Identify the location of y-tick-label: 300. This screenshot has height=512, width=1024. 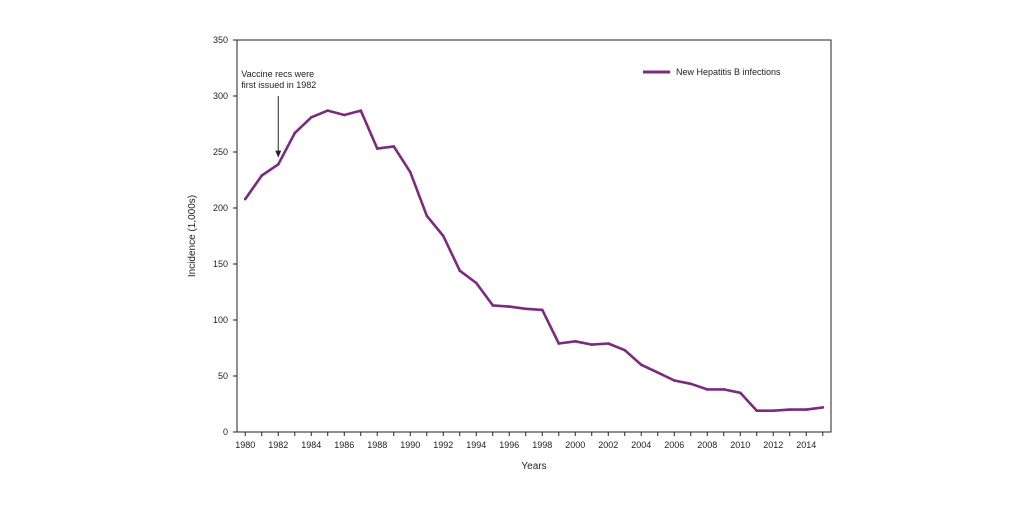
(220, 96).